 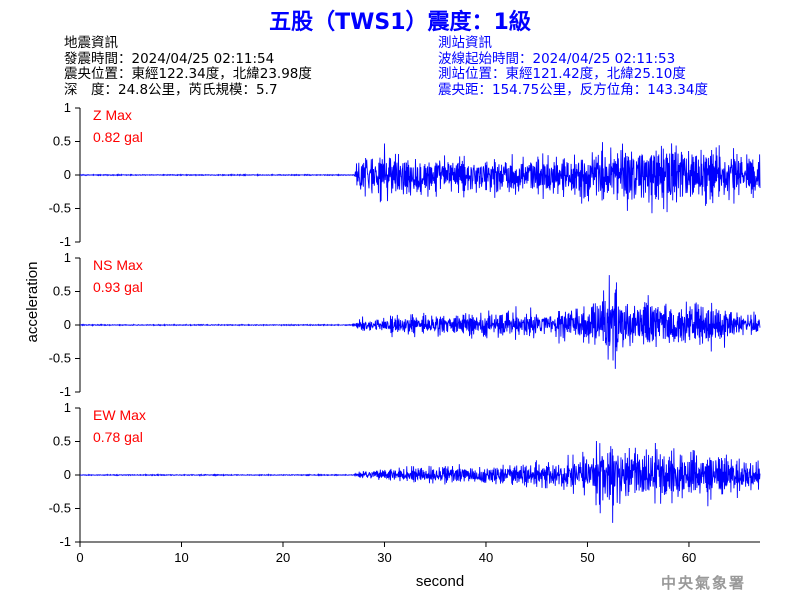 I want to click on arrival-time: 波線起始時間：2024/04/25 02:11:53, so click(x=557, y=58).